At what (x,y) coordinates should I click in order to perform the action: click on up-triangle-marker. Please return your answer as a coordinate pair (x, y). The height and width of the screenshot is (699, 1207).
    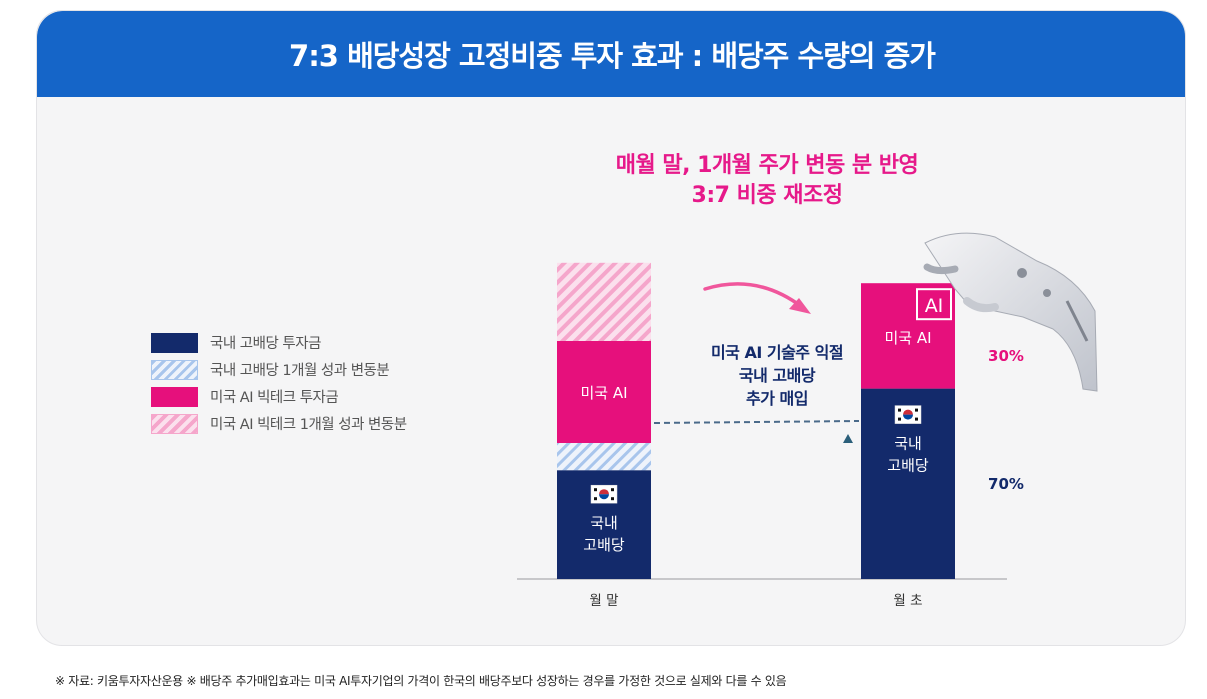
    Looking at the image, I should click on (848, 438).